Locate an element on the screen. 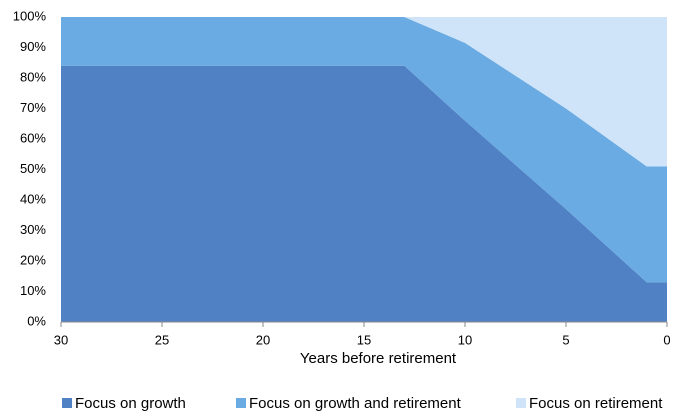 The height and width of the screenshot is (412, 682). y-tick-label: 60% is located at coordinates (33, 137).